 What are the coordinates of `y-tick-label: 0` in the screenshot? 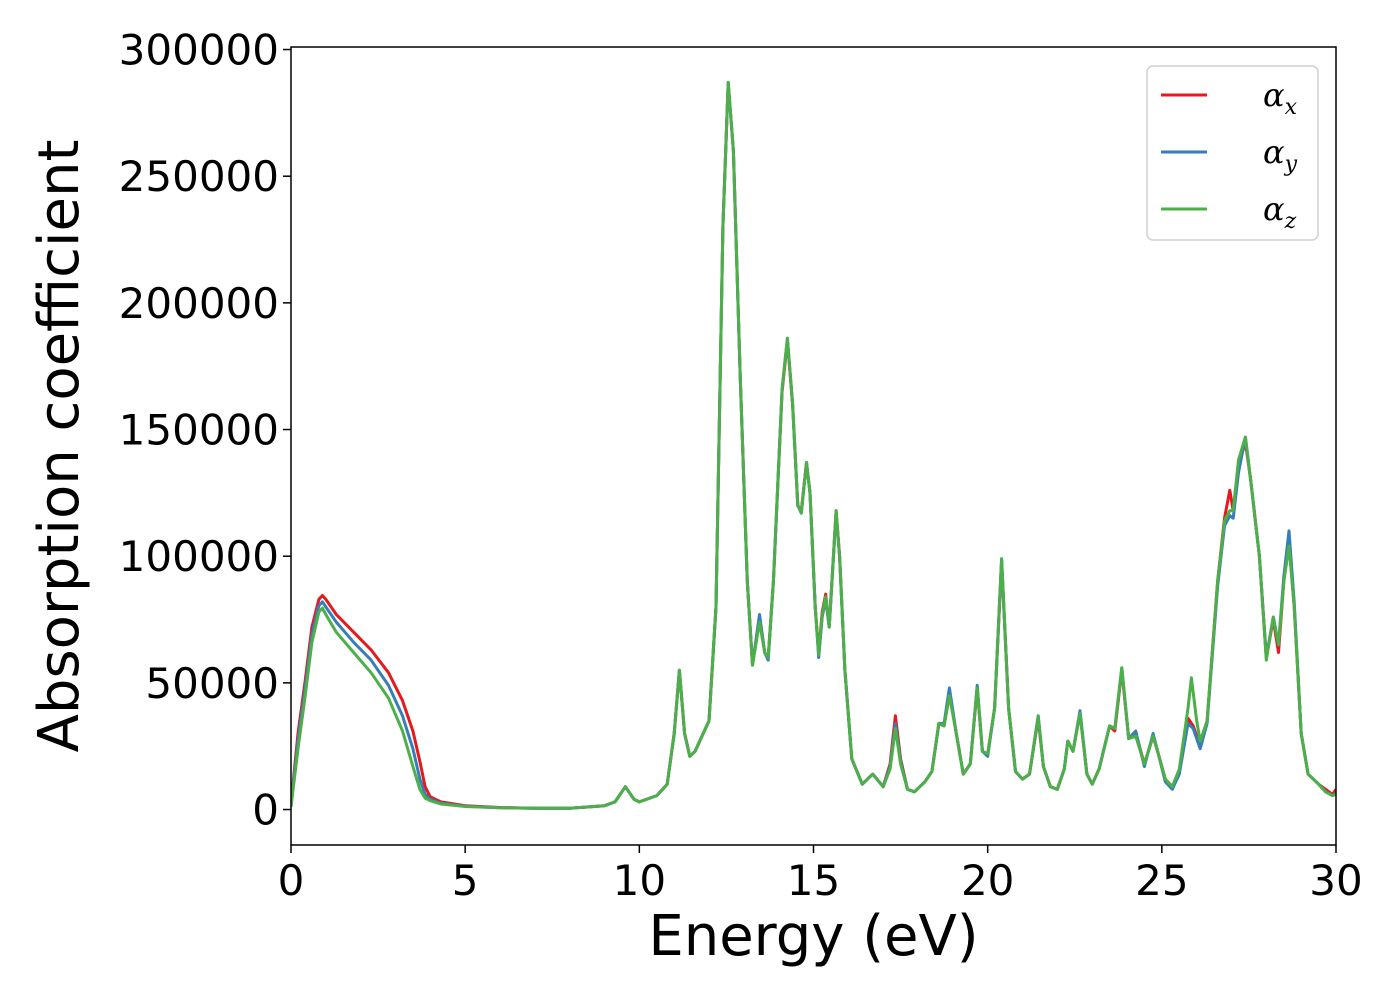 It's located at (265, 810).